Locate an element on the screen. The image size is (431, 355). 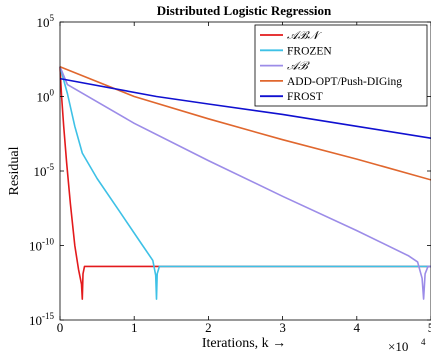
x-multiplier-exponent: 4 is located at coordinates (423, 342).